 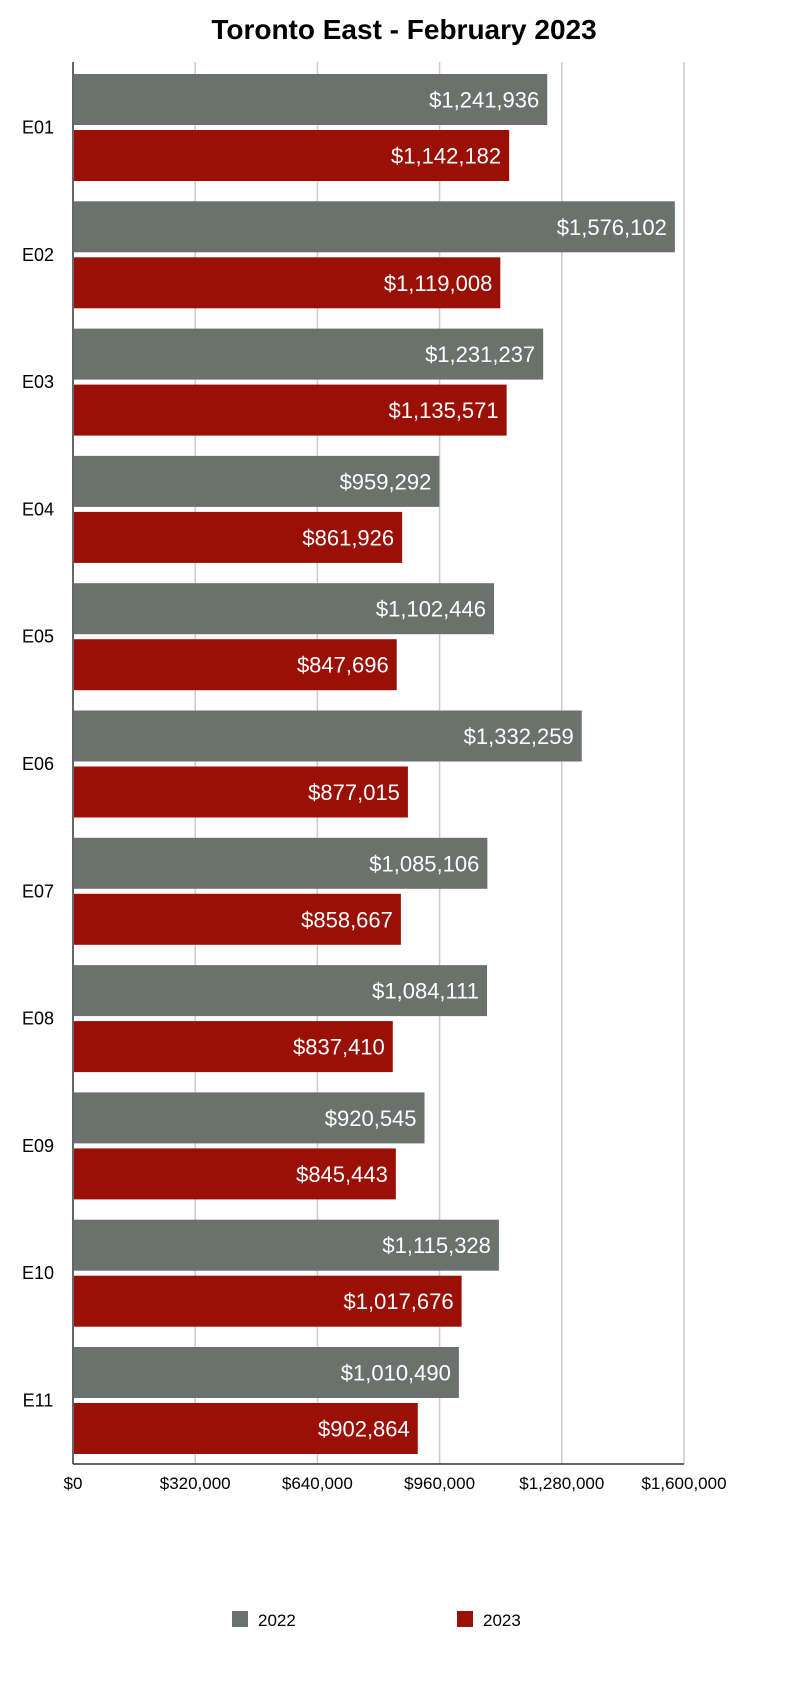 I want to click on data-label: $858,667, so click(x=347, y=919).